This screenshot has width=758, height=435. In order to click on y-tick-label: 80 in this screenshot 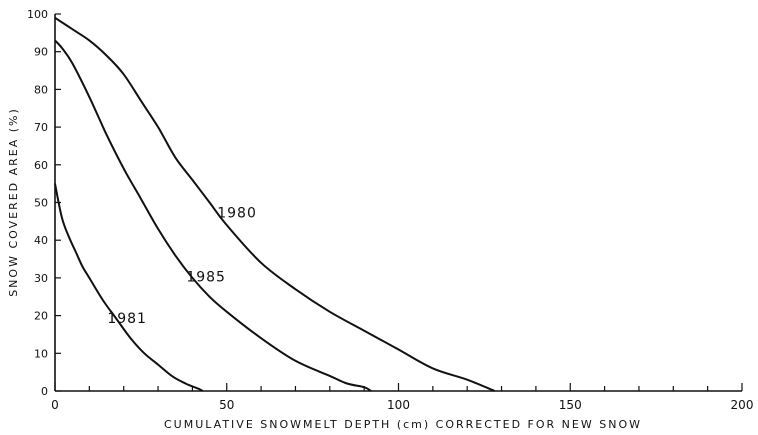, I will do `click(41, 89)`.